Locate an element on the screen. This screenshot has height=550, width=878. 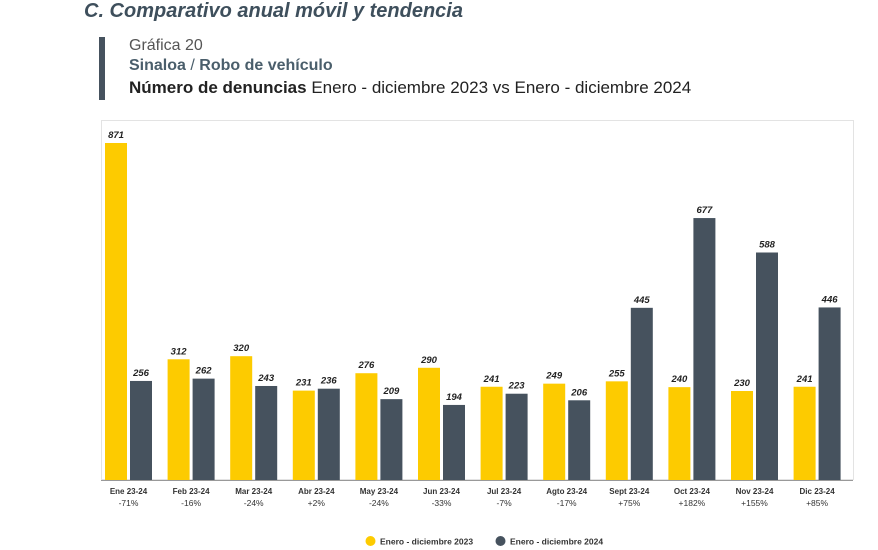
legend-label-2023: Enero - diciembre 2023 is located at coordinates (426, 542).